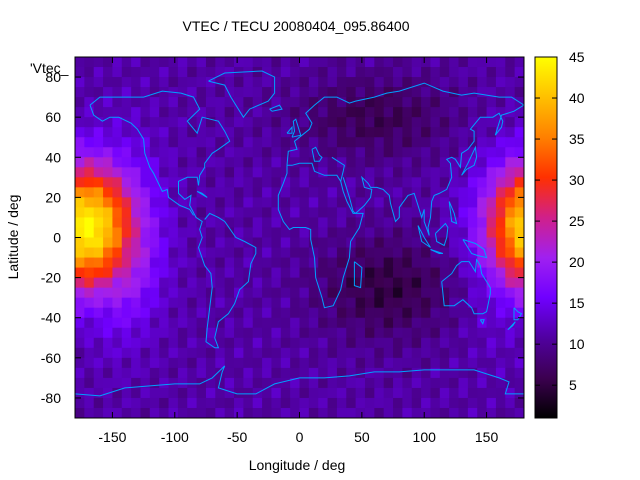  Describe the element at coordinates (577, 98) in the screenshot. I see `colorbar-tick-label: 40` at that location.